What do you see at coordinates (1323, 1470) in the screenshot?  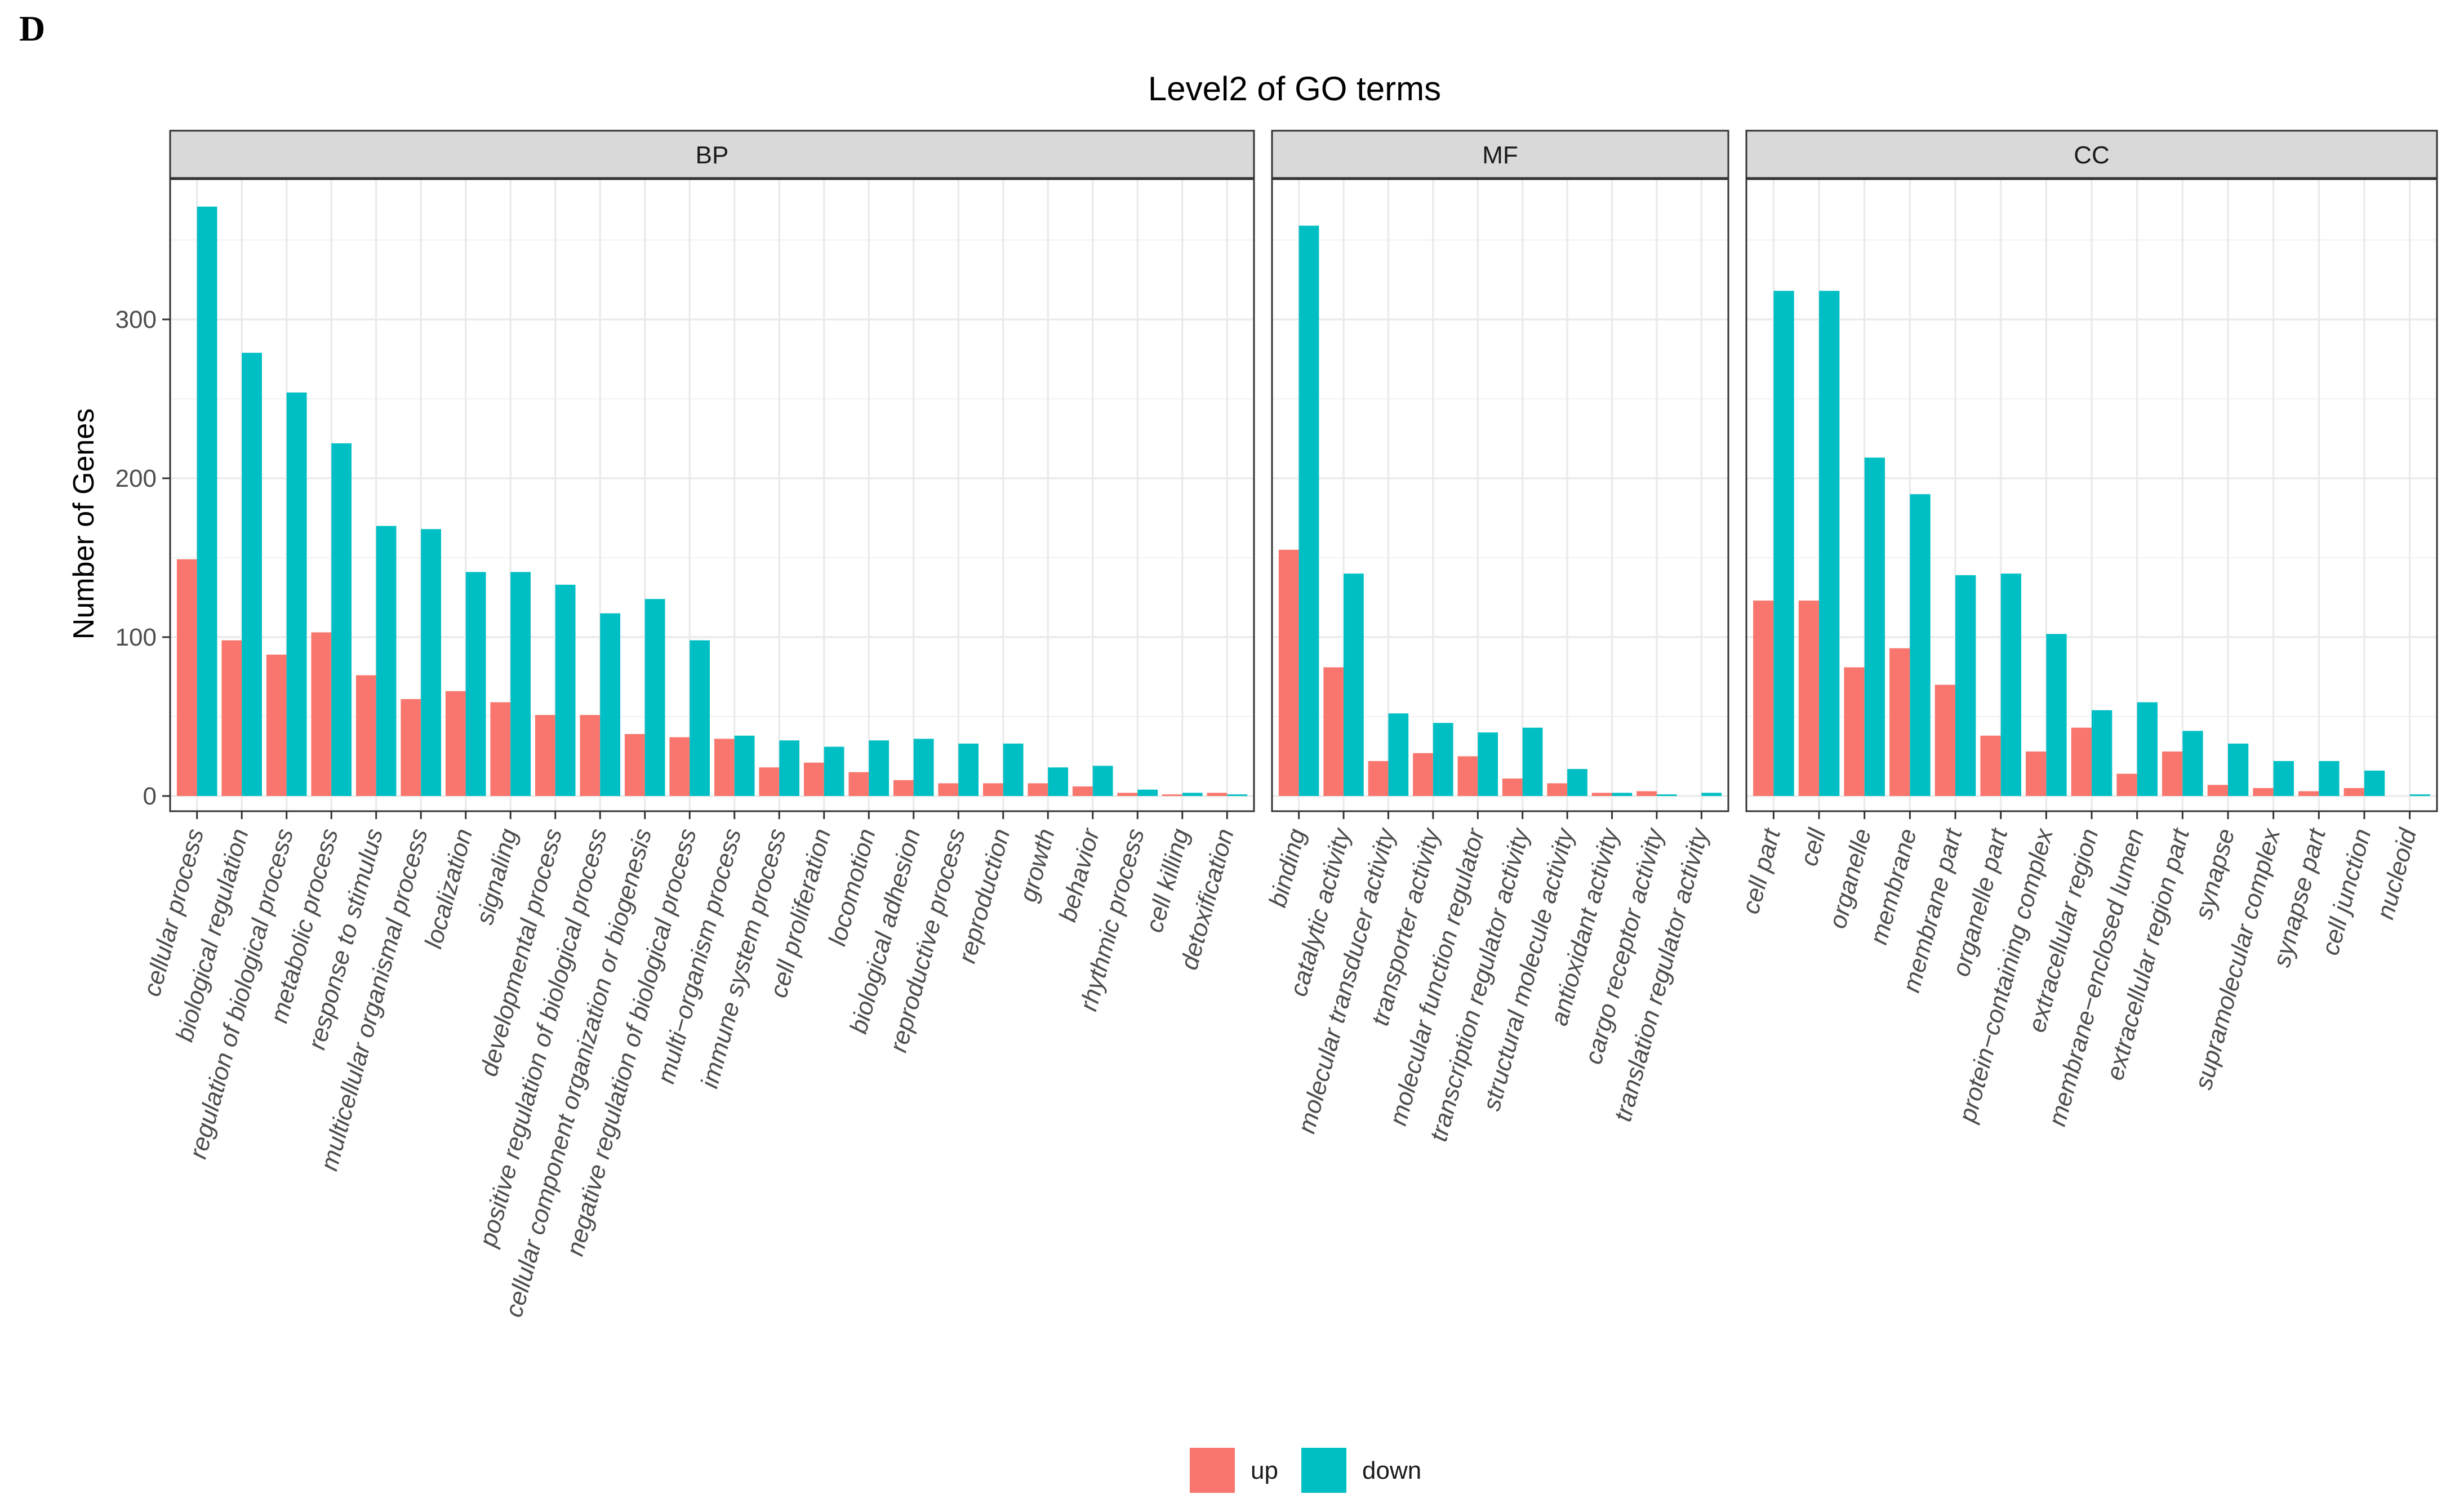 I see `legend-key-down` at bounding box center [1323, 1470].